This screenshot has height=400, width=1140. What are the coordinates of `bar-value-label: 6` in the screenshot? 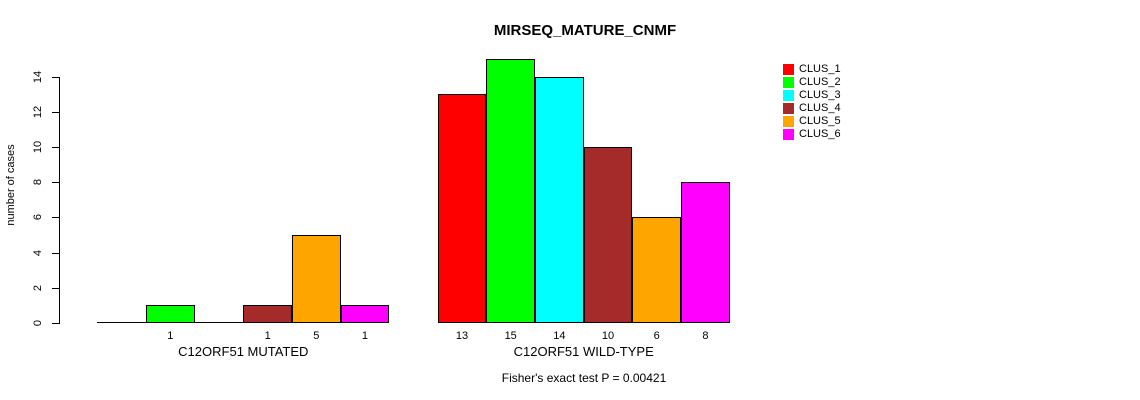 It's located at (656, 336).